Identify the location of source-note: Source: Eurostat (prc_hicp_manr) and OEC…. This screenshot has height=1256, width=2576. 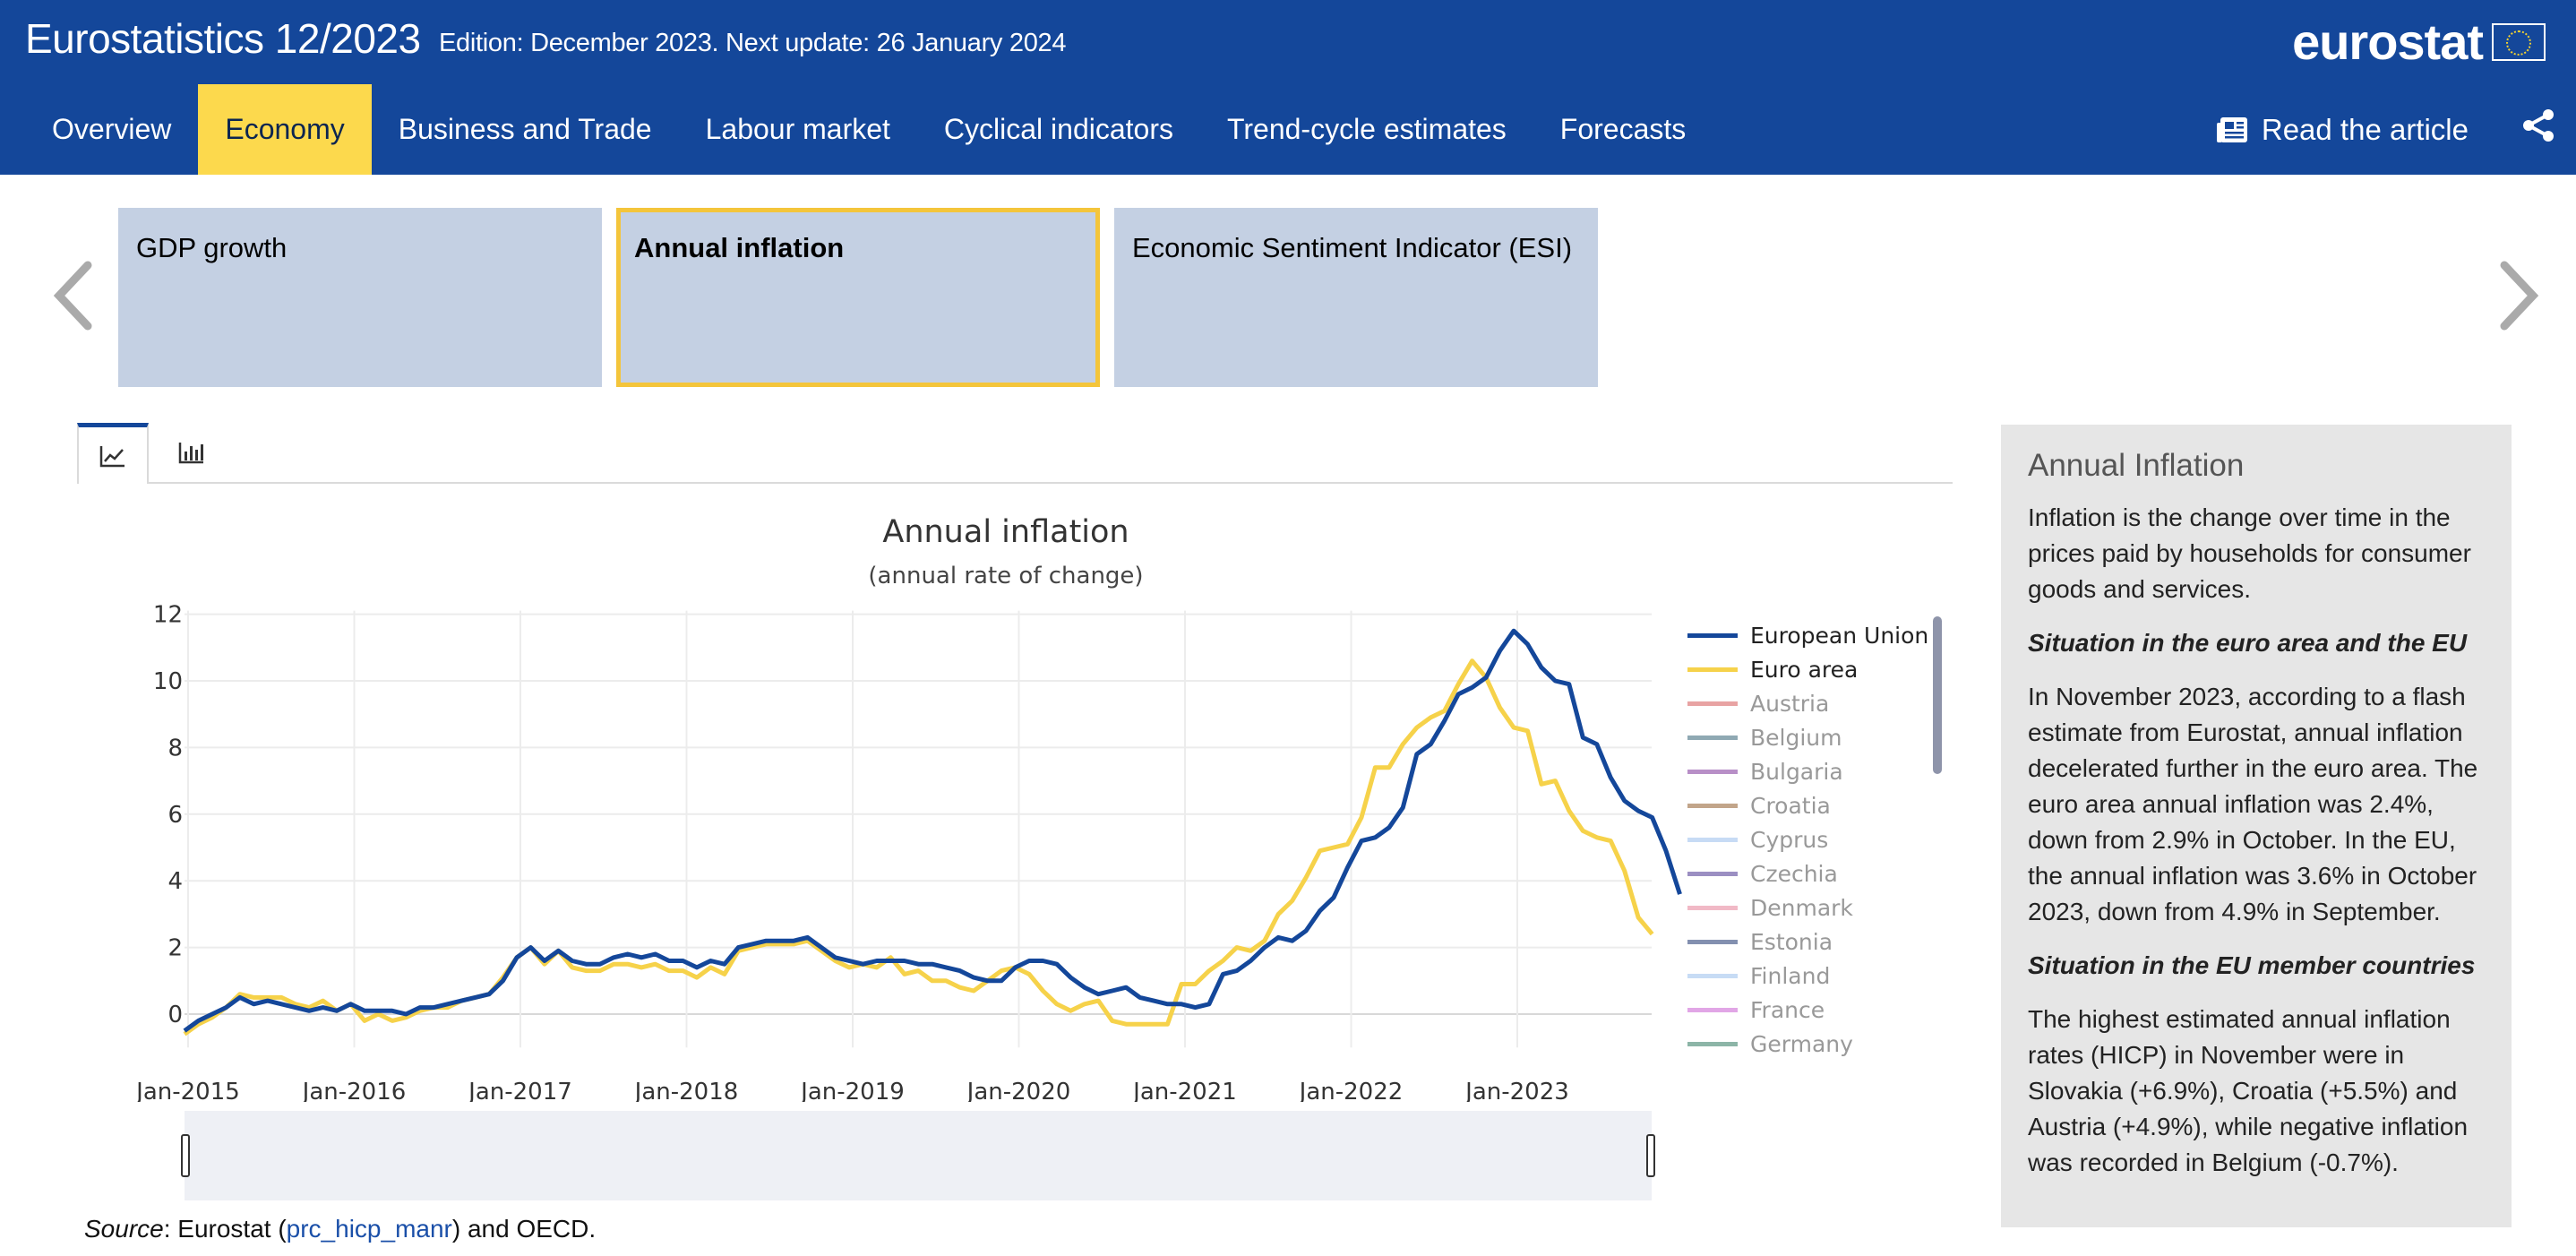
(340, 1229).